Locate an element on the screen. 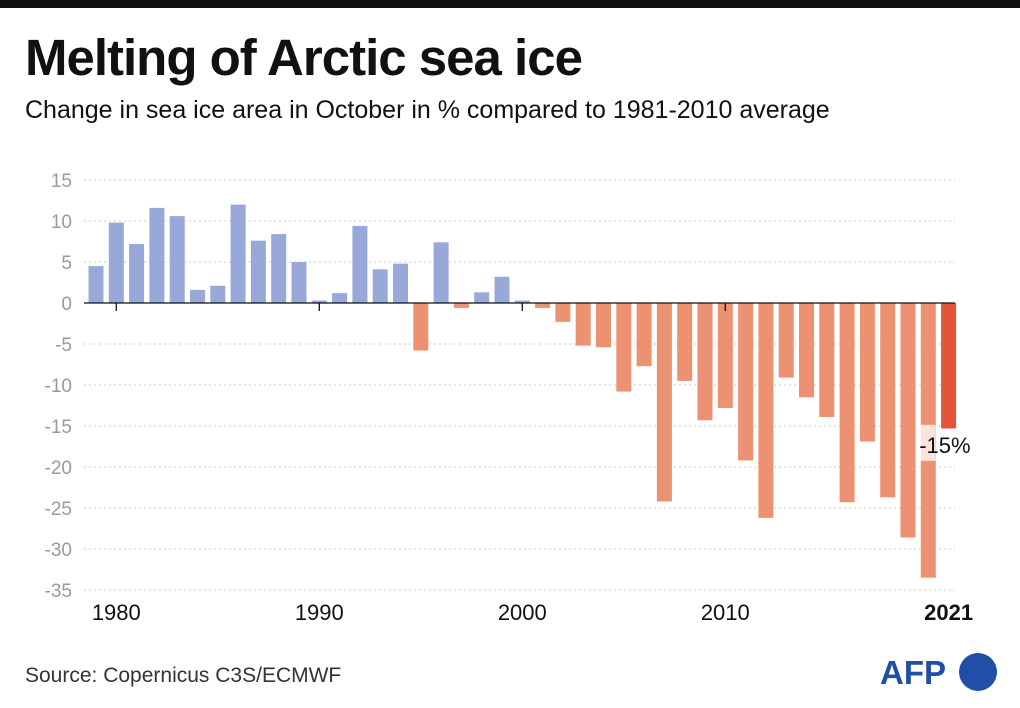 The height and width of the screenshot is (708, 1020). x-tick-label: 2010 is located at coordinates (725, 612).